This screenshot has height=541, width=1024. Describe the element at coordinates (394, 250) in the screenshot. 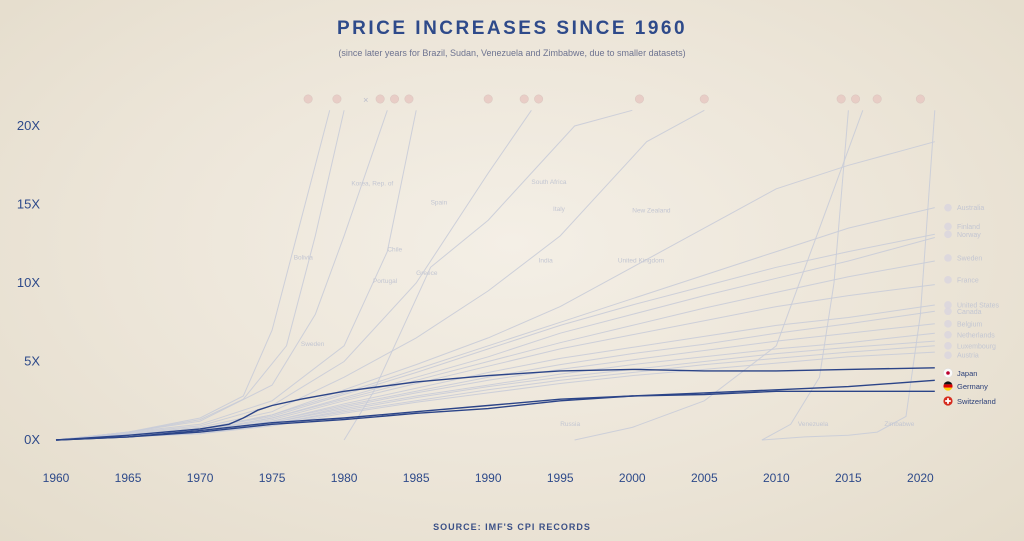

I see `series-label: Chile` at that location.